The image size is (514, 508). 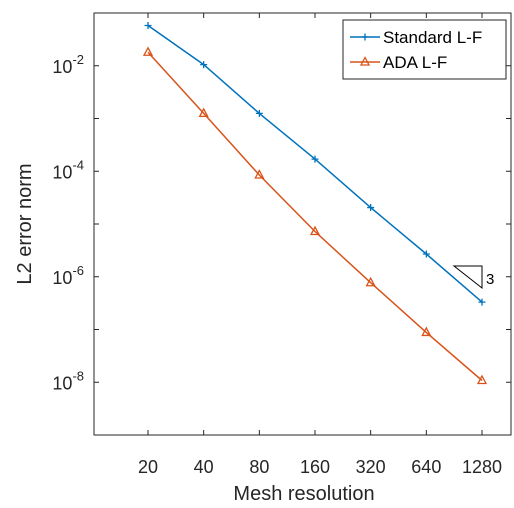 What do you see at coordinates (371, 467) in the screenshot?
I see `x-tick-label: 320` at bounding box center [371, 467].